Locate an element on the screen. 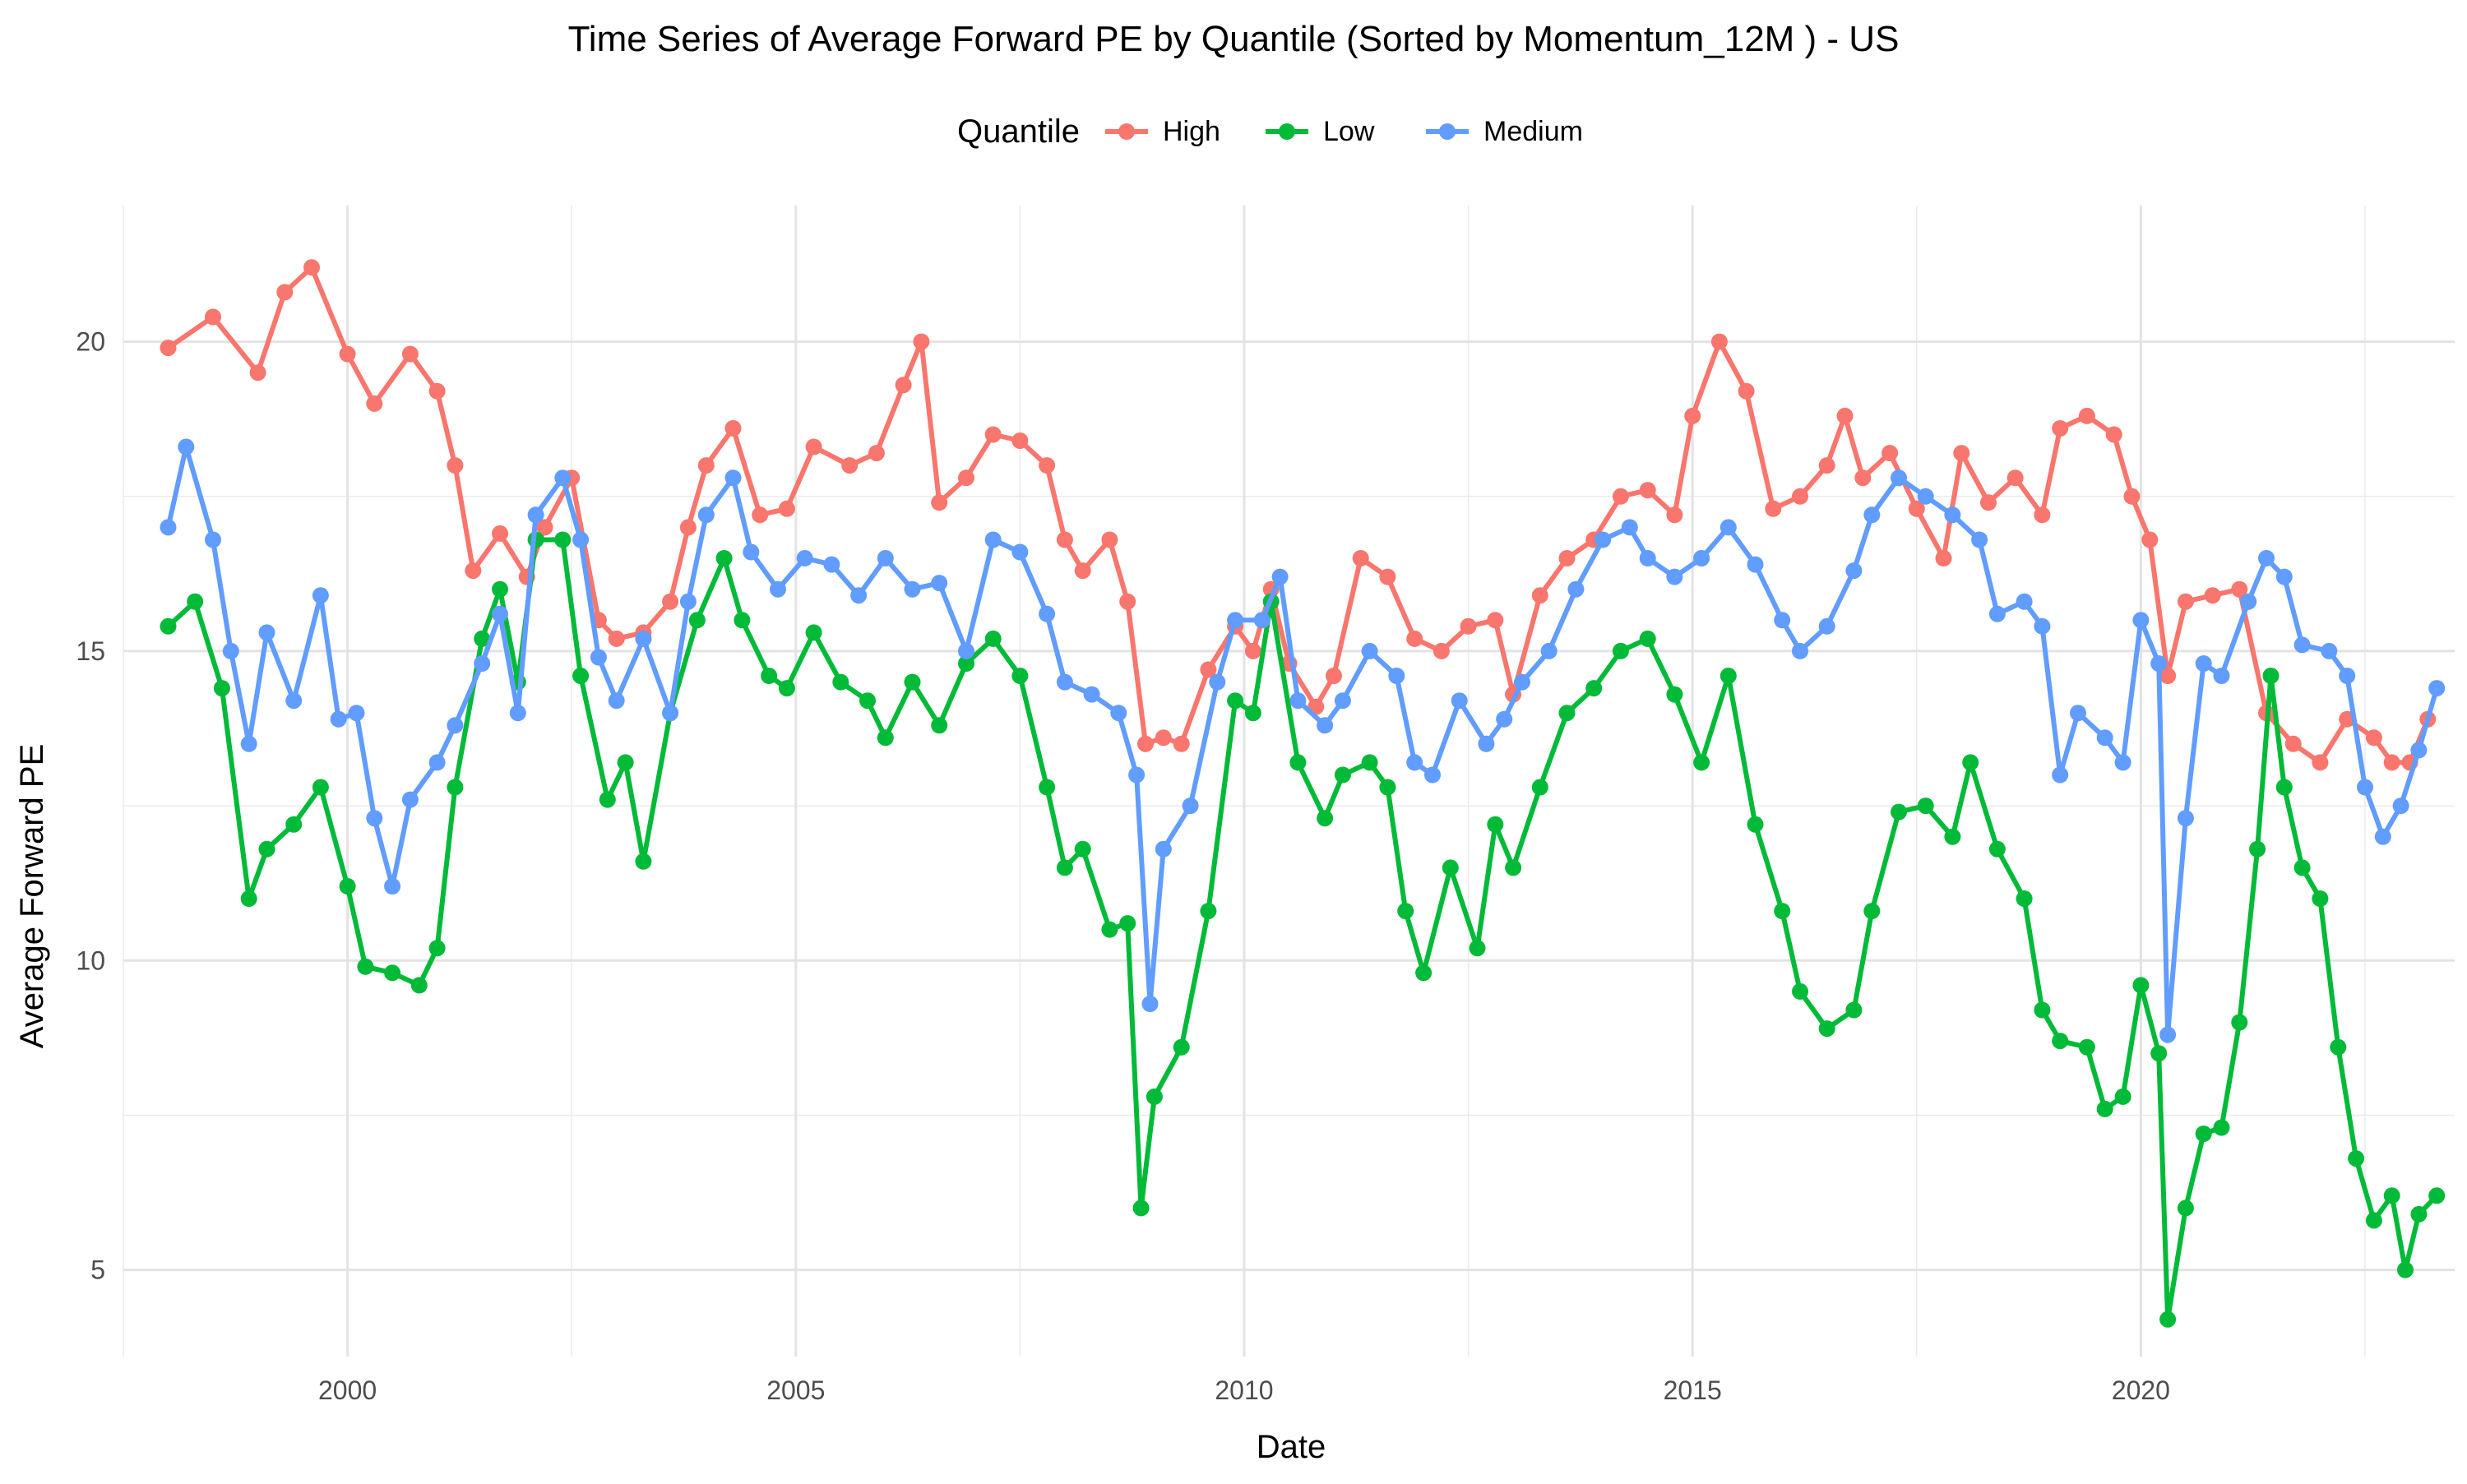 Image resolution: width=2467 pixels, height=1484 pixels. legend-key-point-high is located at coordinates (1127, 131).